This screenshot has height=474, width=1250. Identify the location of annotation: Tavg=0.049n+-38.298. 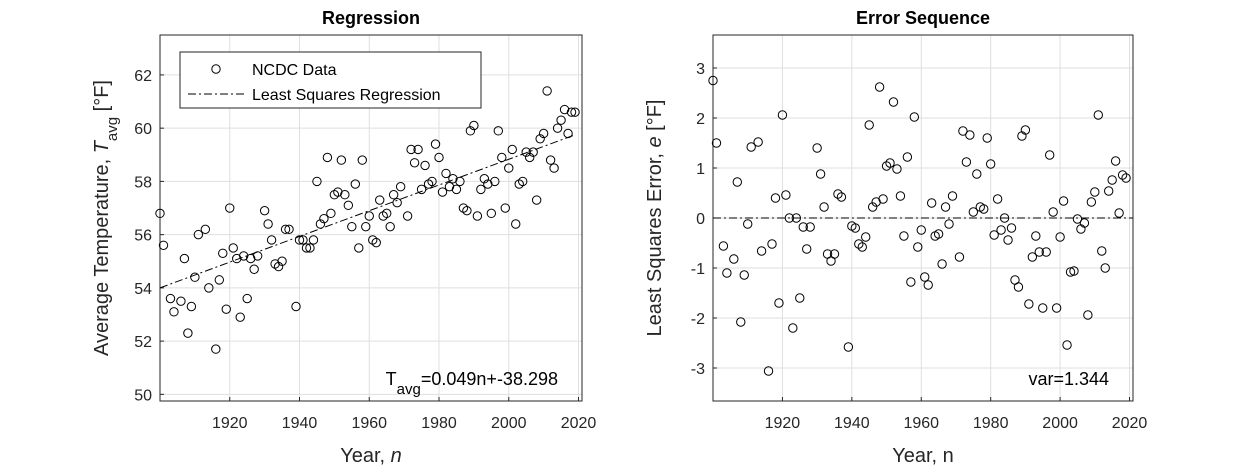
(472, 383).